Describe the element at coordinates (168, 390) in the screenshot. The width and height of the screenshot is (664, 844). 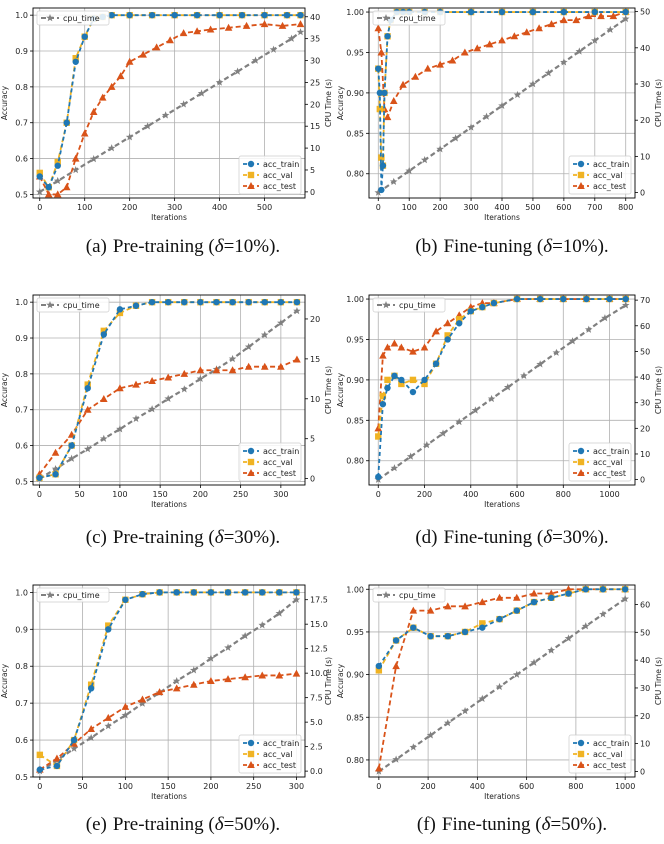
I see `series-line-acc-train` at that location.